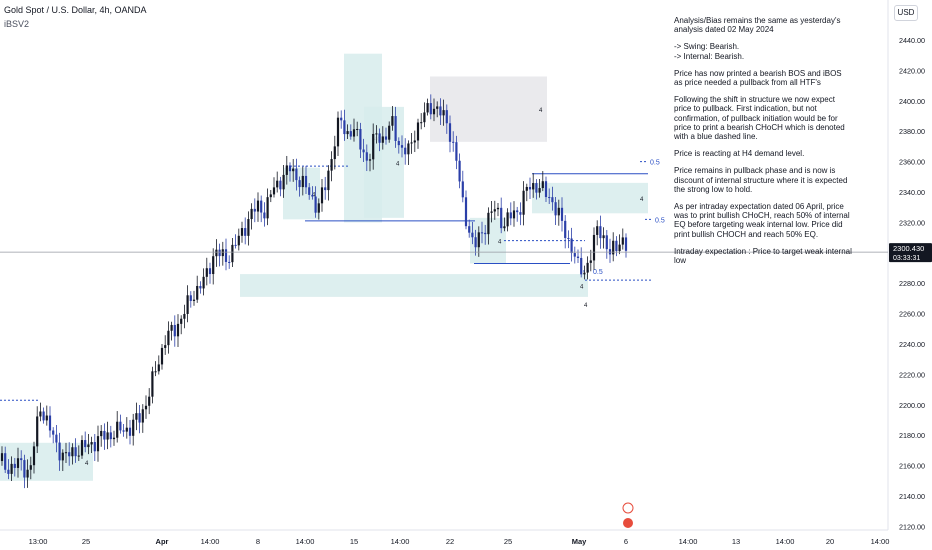 This screenshot has height=550, width=932. What do you see at coordinates (912, 405) in the screenshot?
I see `price-tick-label: 2200.00` at bounding box center [912, 405].